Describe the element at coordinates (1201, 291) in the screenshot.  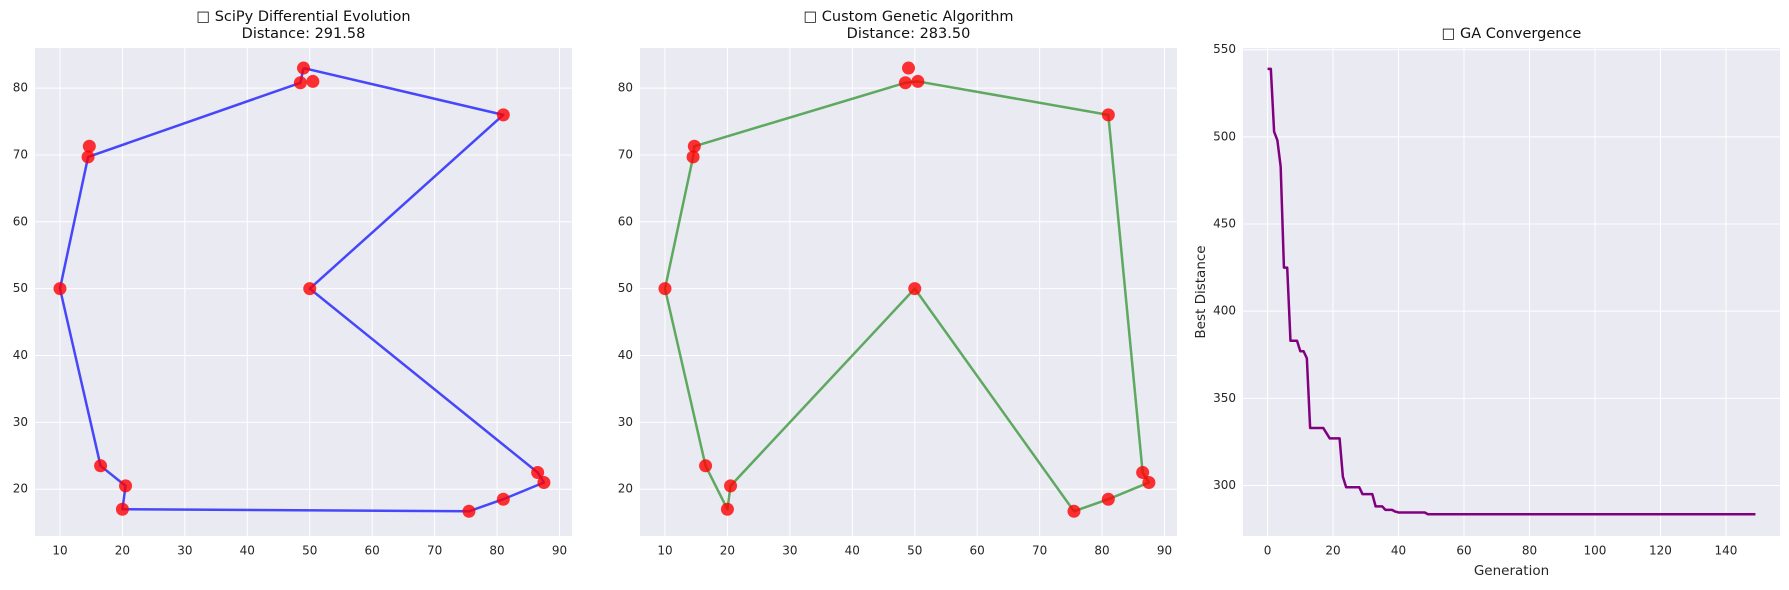
I see `y-axis-label: Best Distance` at that location.